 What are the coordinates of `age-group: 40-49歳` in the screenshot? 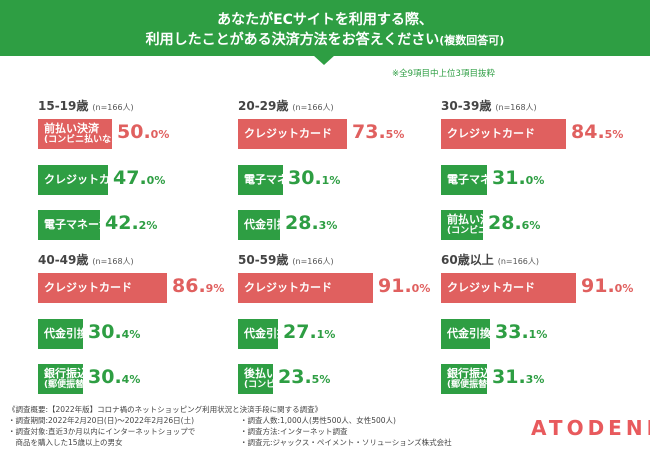 It's located at (63, 260).